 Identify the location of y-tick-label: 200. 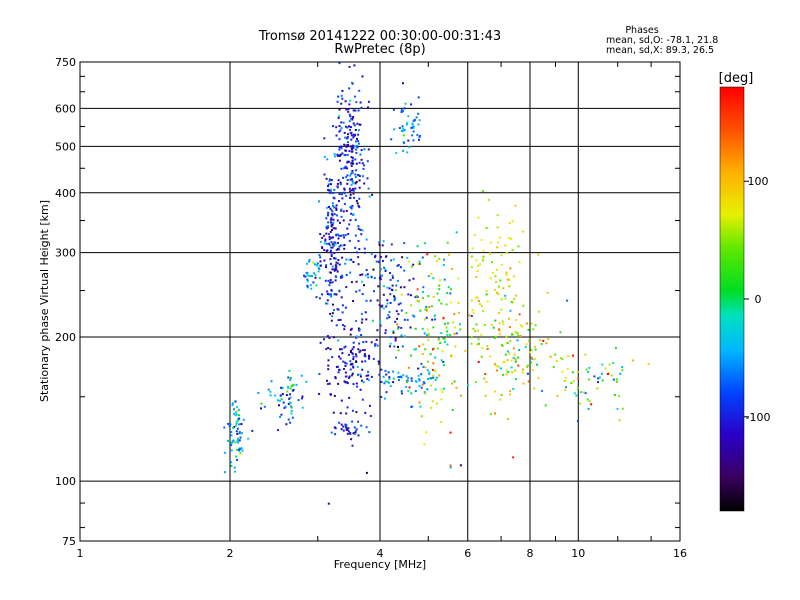
(65, 337).